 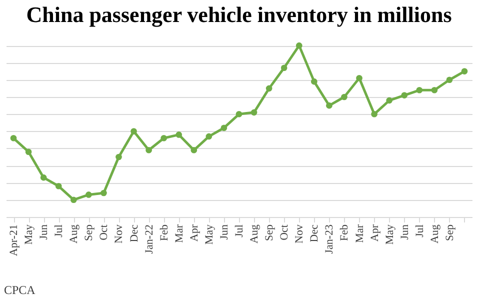 What do you see at coordinates (149, 239) in the screenshot?
I see `x-tick-label: Jan-22` at bounding box center [149, 239].